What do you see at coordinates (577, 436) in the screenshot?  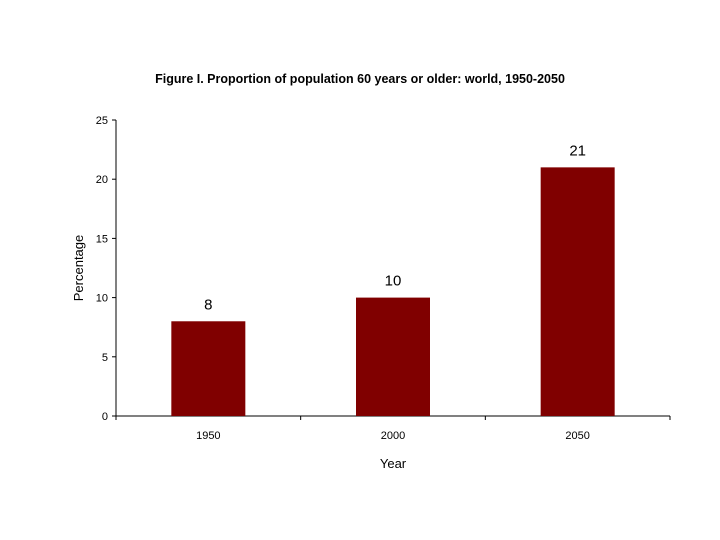 I see `x-tick-label: 2050` at bounding box center [577, 436].